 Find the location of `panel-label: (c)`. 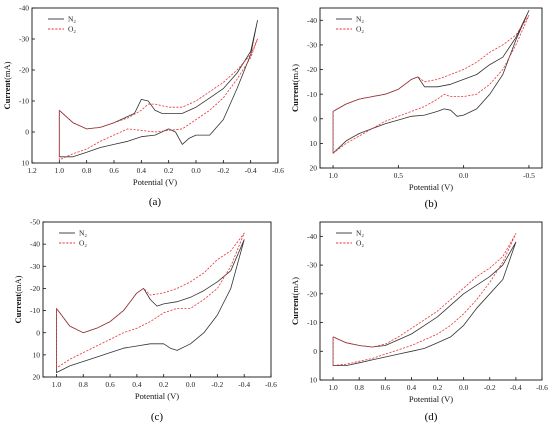

panel-label: (c) is located at coordinates (157, 417).